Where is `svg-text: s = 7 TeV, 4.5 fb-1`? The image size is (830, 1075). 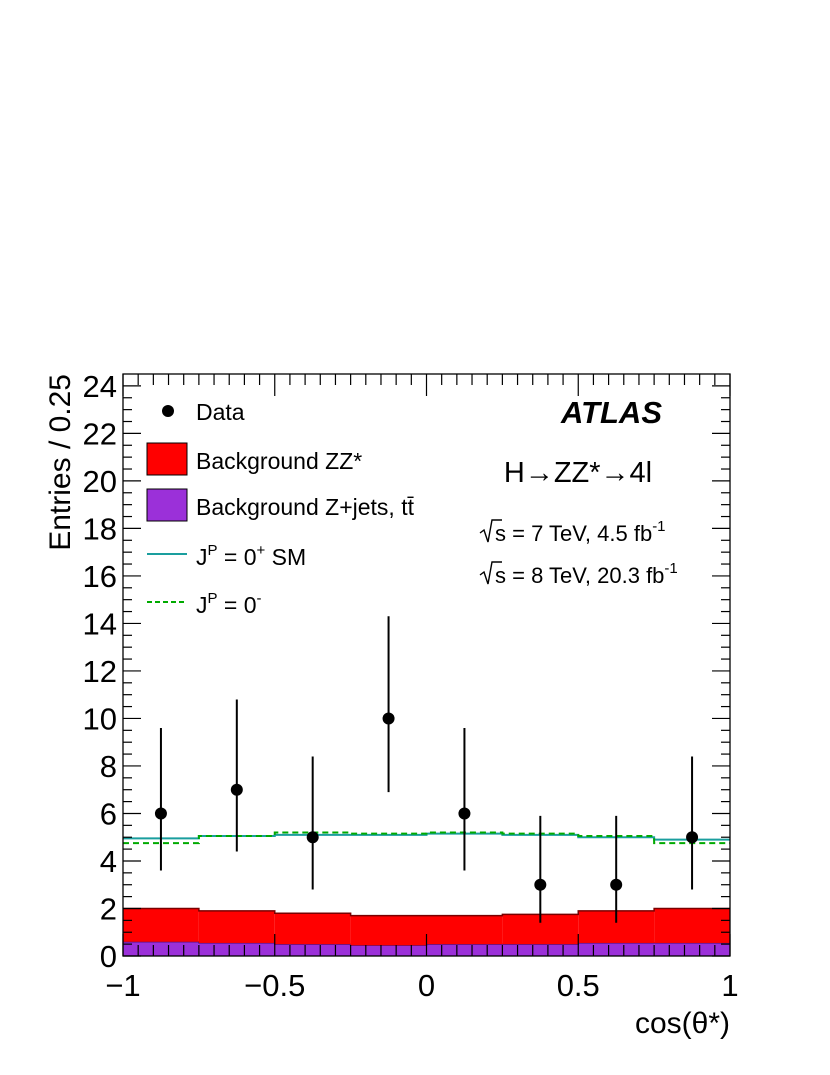
svg-text: s = 7 TeV, 4.5 fb-1 is located at coordinates (580, 532).